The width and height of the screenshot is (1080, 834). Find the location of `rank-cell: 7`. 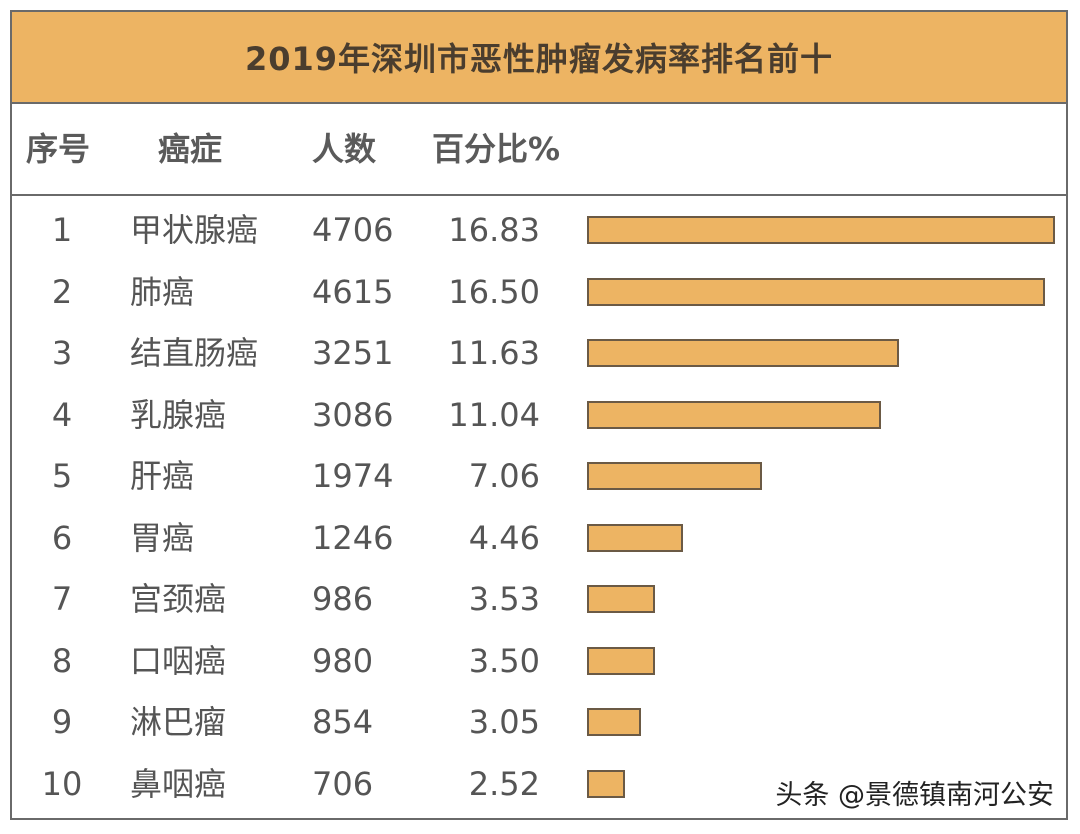

rank-cell: 7 is located at coordinates (62, 599).